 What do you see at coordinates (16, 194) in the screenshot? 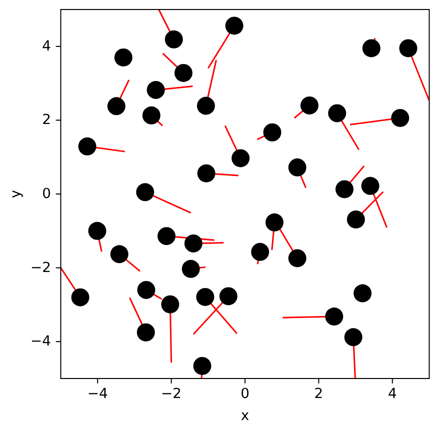
I see `y-axis-title: y` at bounding box center [16, 194].